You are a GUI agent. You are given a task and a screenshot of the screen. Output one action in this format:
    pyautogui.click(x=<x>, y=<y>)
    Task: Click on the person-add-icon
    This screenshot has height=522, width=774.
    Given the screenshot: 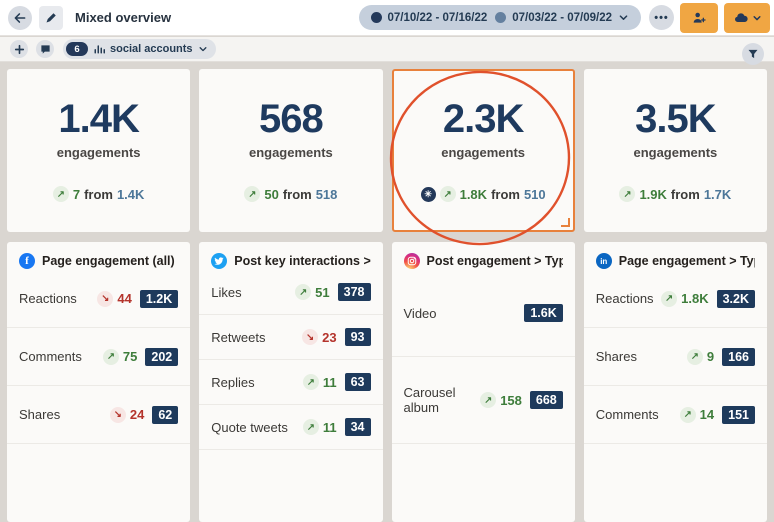 What is the action you would take?
    pyautogui.click(x=699, y=17)
    